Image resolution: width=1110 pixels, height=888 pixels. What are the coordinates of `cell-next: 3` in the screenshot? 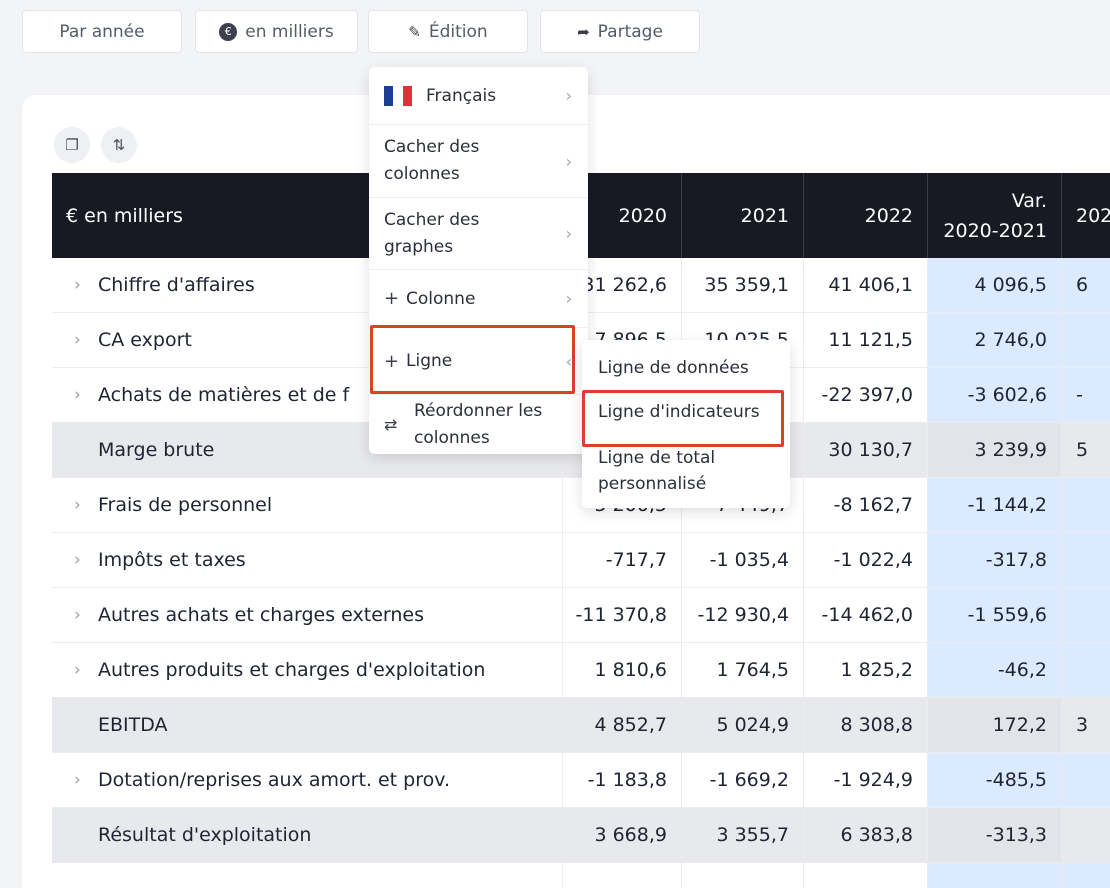 It's located at (1082, 725).